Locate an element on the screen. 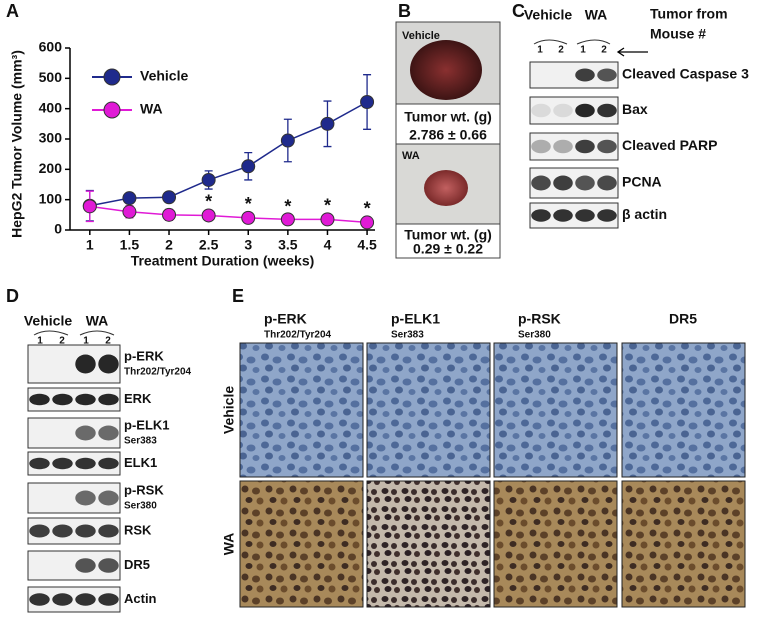 This screenshot has width=760, height=619. x-tick-label: 1.5 is located at coordinates (130, 245).